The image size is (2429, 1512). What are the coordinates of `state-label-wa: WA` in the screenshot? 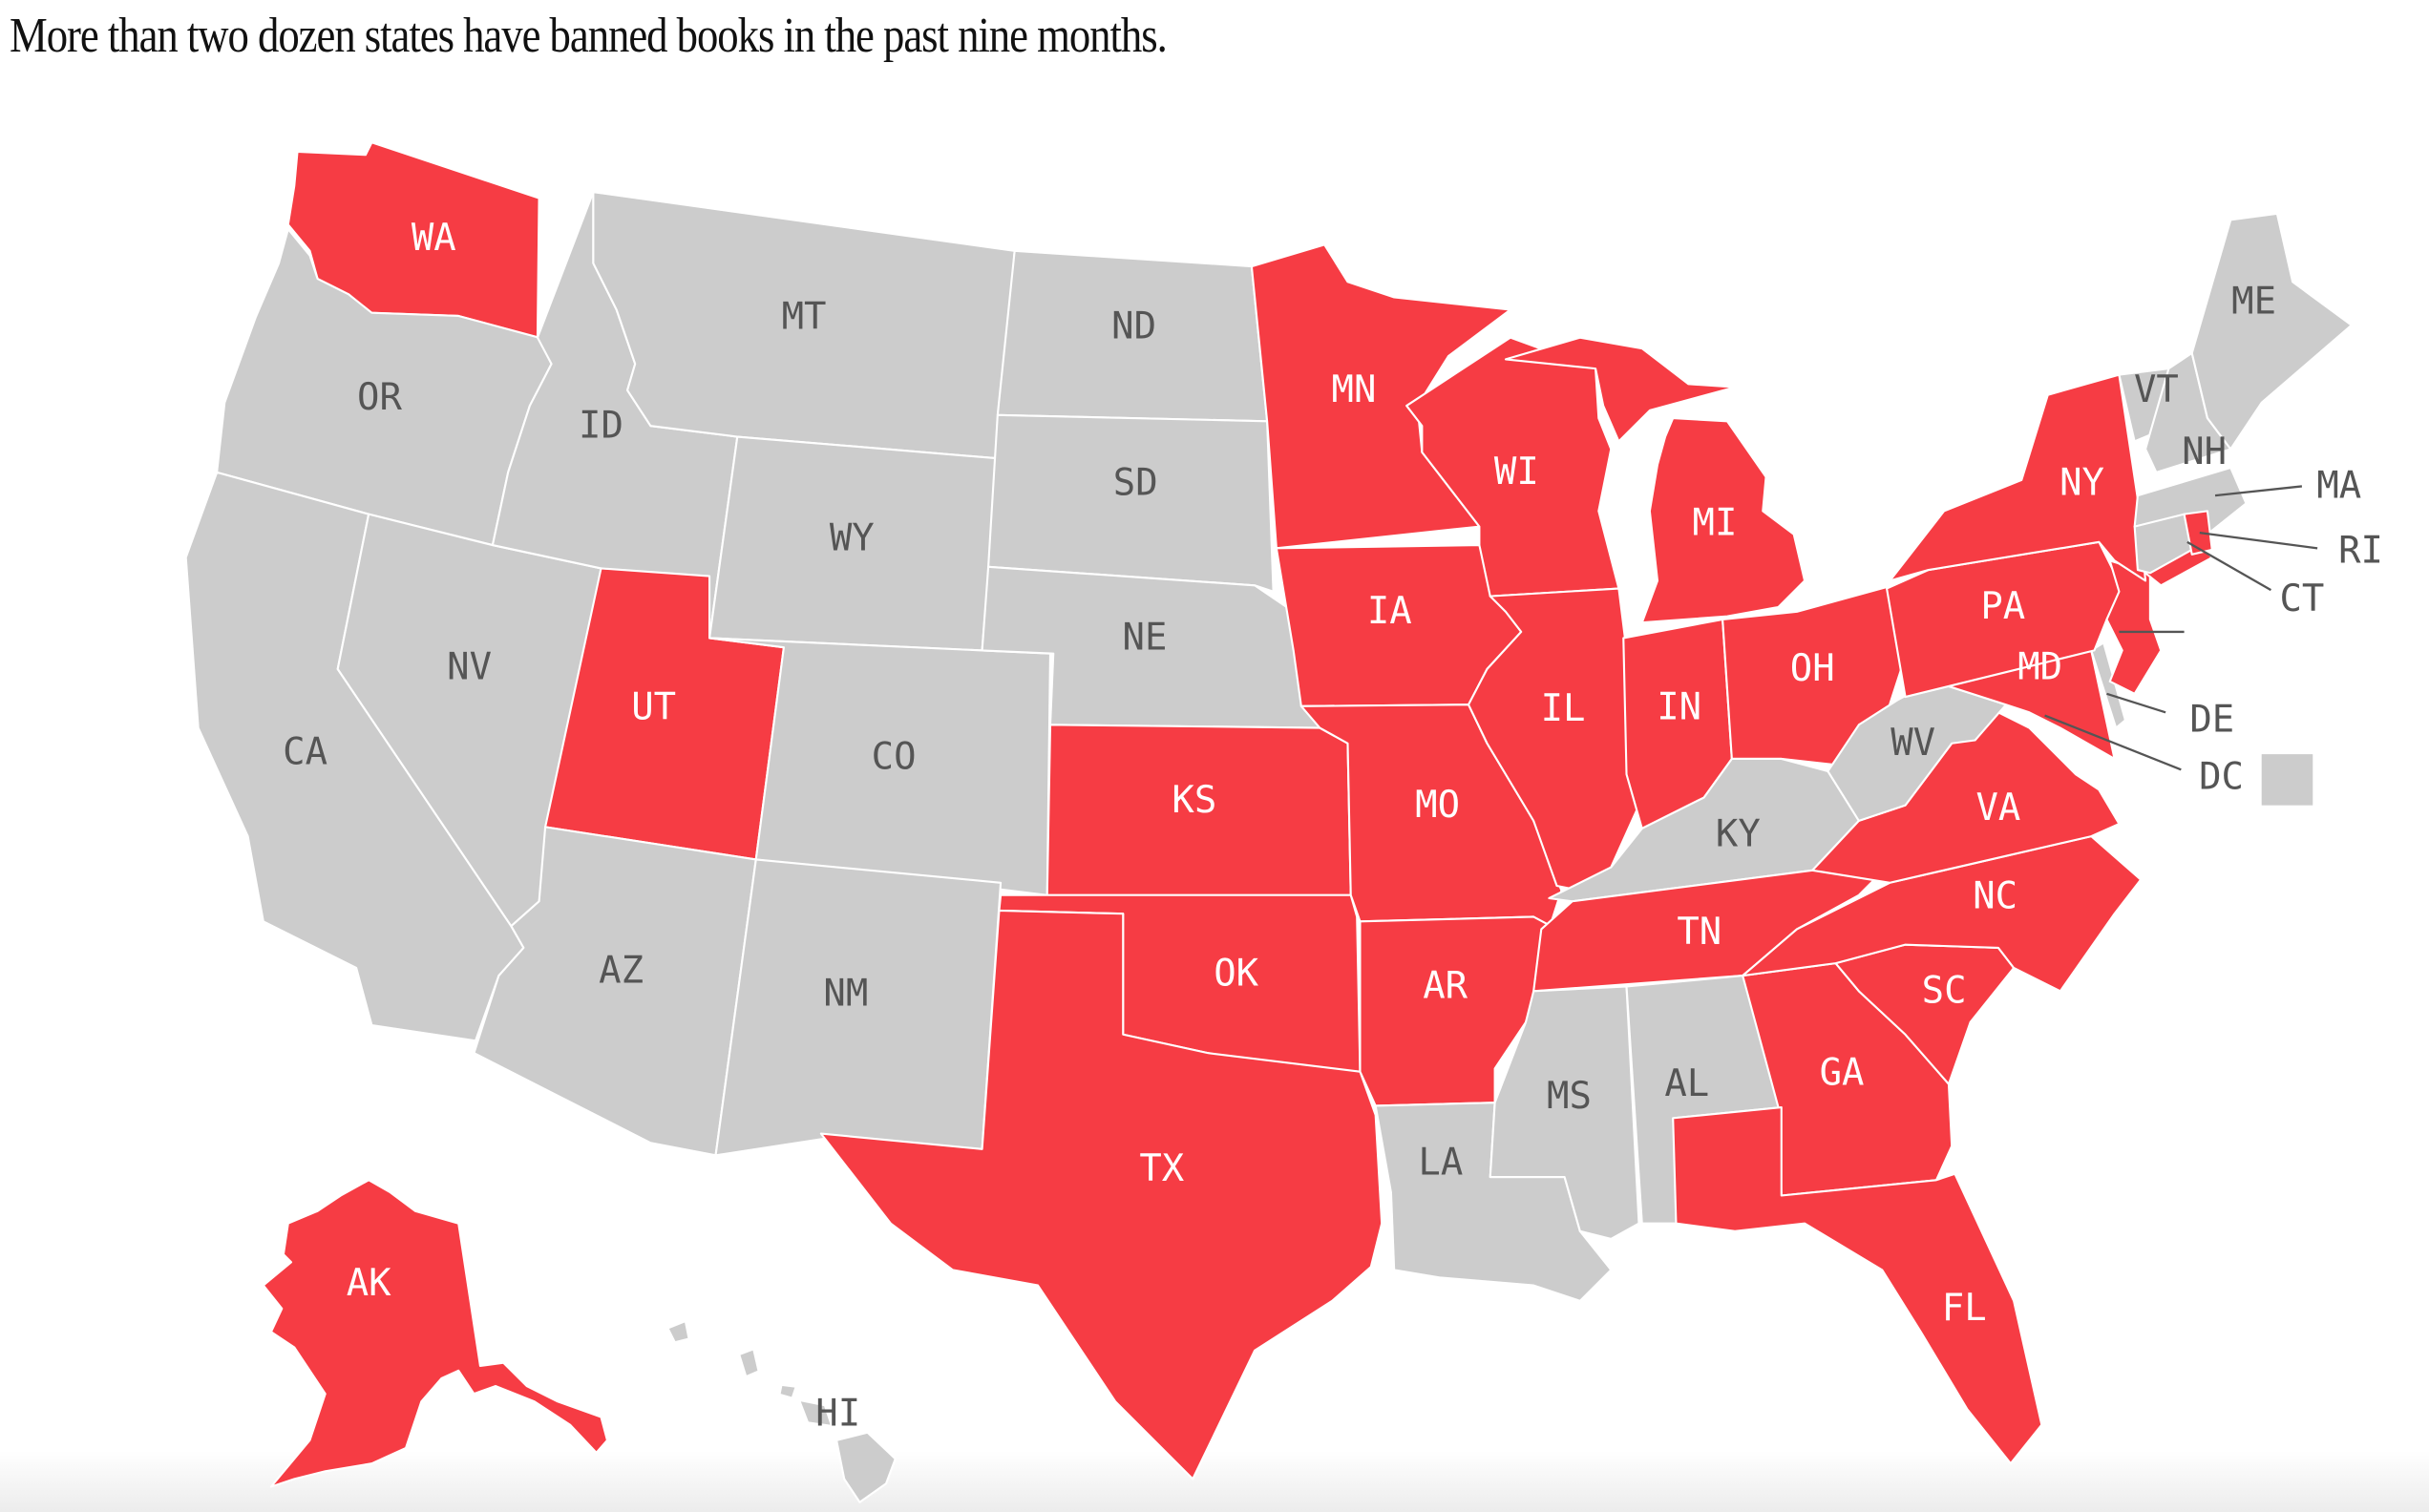 It's located at (434, 238).